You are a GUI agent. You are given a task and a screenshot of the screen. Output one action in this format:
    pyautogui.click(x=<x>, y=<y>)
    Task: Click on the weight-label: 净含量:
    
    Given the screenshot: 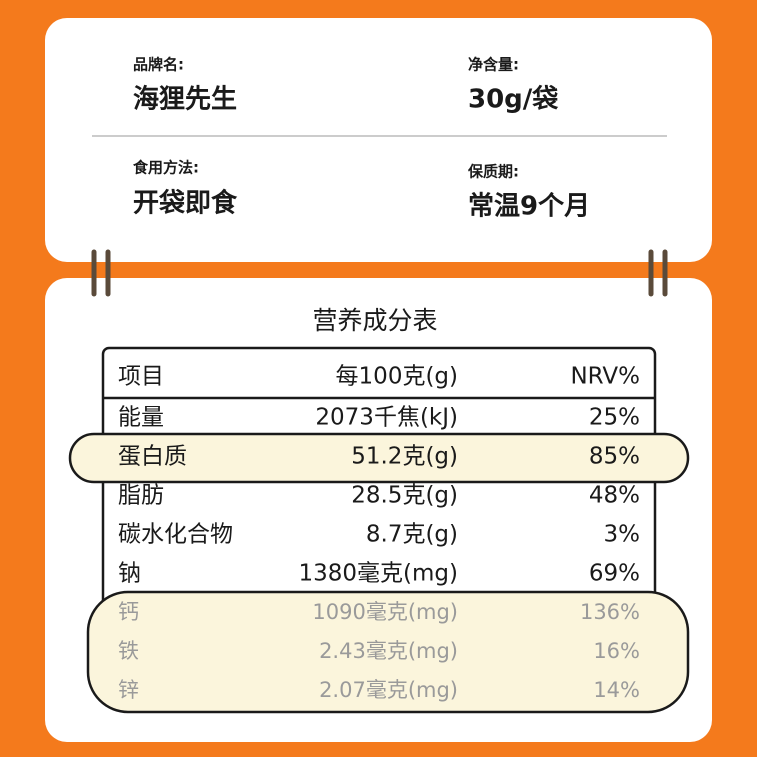 What is the action you would take?
    pyautogui.click(x=493, y=65)
    